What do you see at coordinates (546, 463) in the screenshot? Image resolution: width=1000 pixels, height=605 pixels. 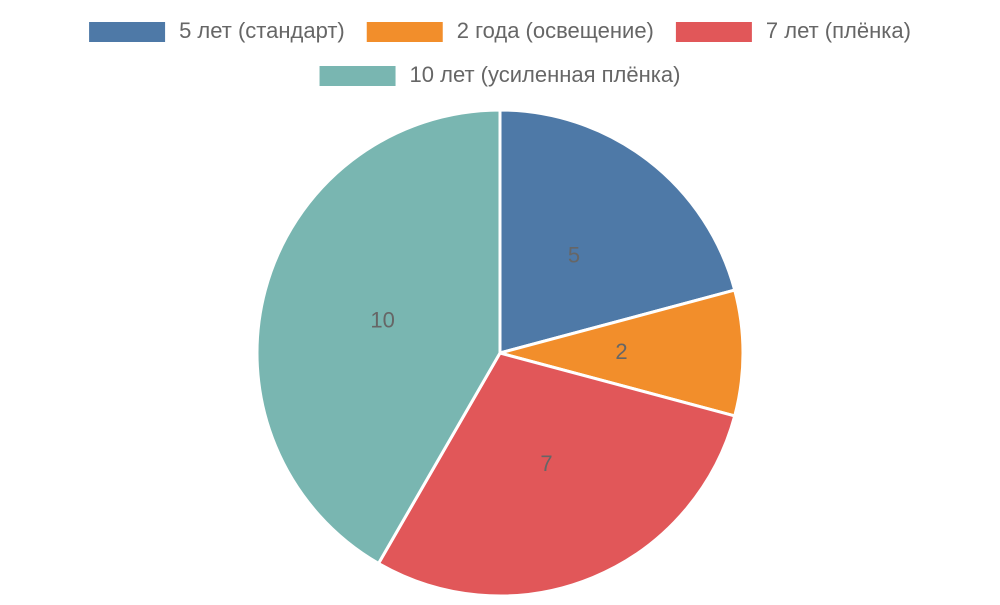 I see `data-label: 7` at bounding box center [546, 463].